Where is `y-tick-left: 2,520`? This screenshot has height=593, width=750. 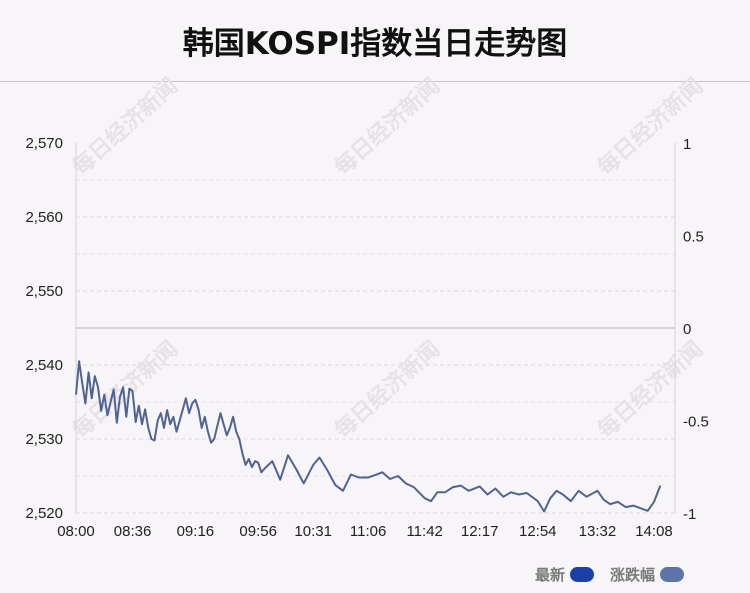 y-tick-left: 2,520 is located at coordinates (44, 513).